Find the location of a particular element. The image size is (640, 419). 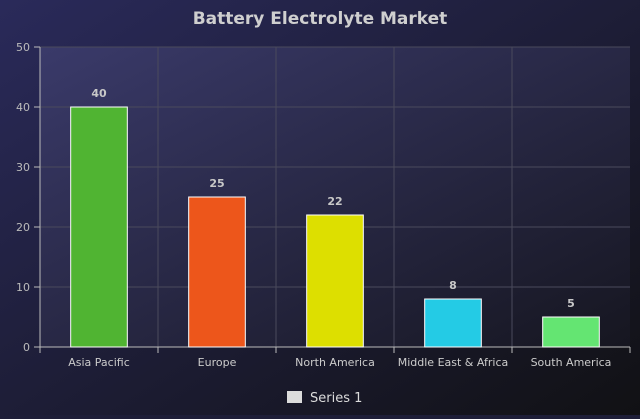

x-tick-label: Europe is located at coordinates (217, 362).